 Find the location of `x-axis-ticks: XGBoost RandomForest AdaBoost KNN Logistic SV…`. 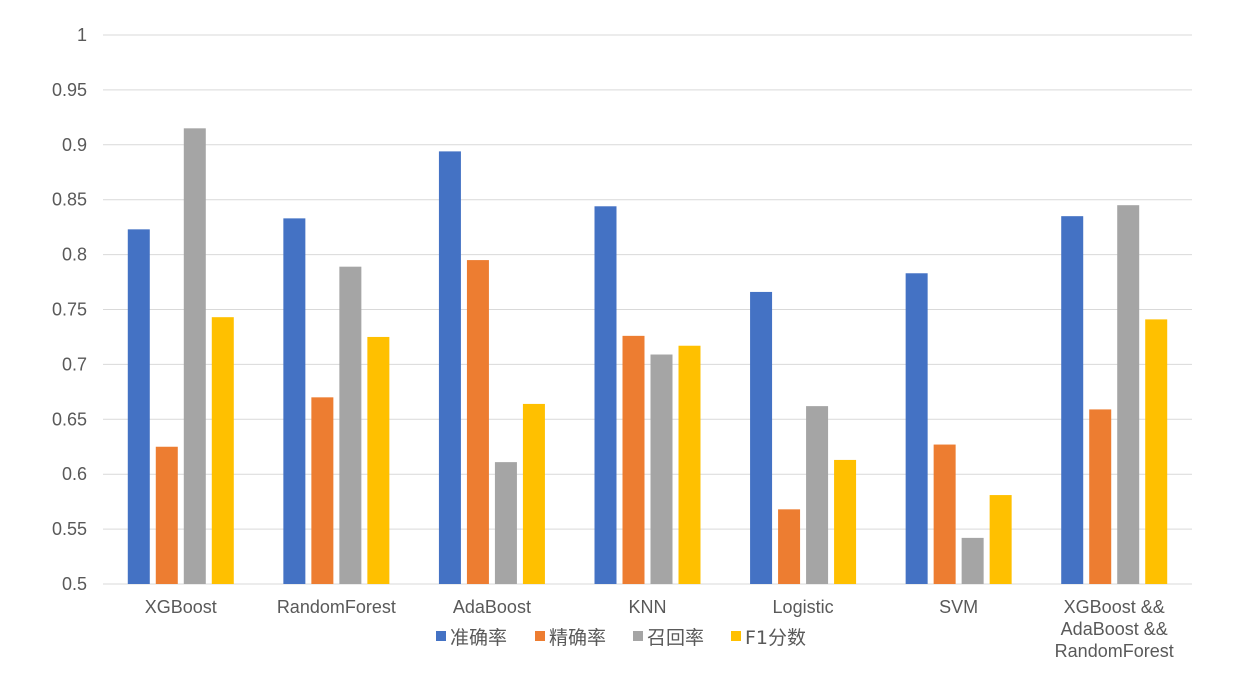

x-axis-ticks: XGBoost RandomForest AdaBoost KNN Logistic SV… is located at coordinates (659, 629).